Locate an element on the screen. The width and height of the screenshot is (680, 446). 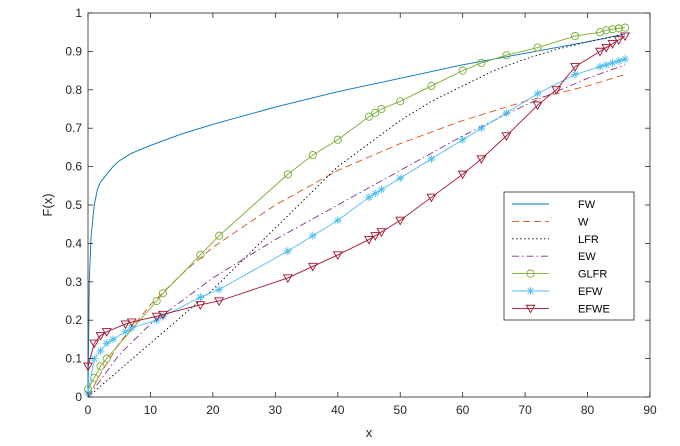
x-tick-label: 70 is located at coordinates (525, 410).